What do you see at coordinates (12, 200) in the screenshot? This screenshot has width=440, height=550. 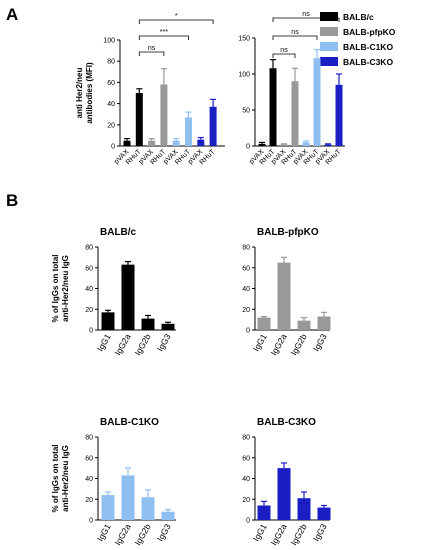 I see `panel-b-label: B` at bounding box center [12, 200].